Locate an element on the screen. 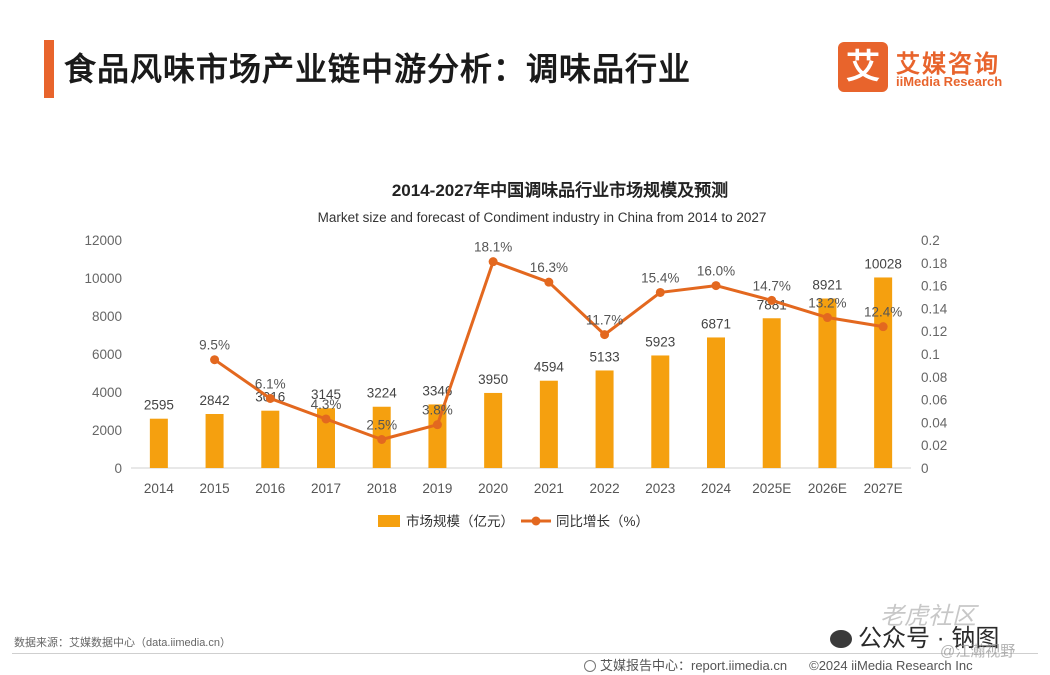  y-right-tick-label: 0.02 is located at coordinates (934, 445).